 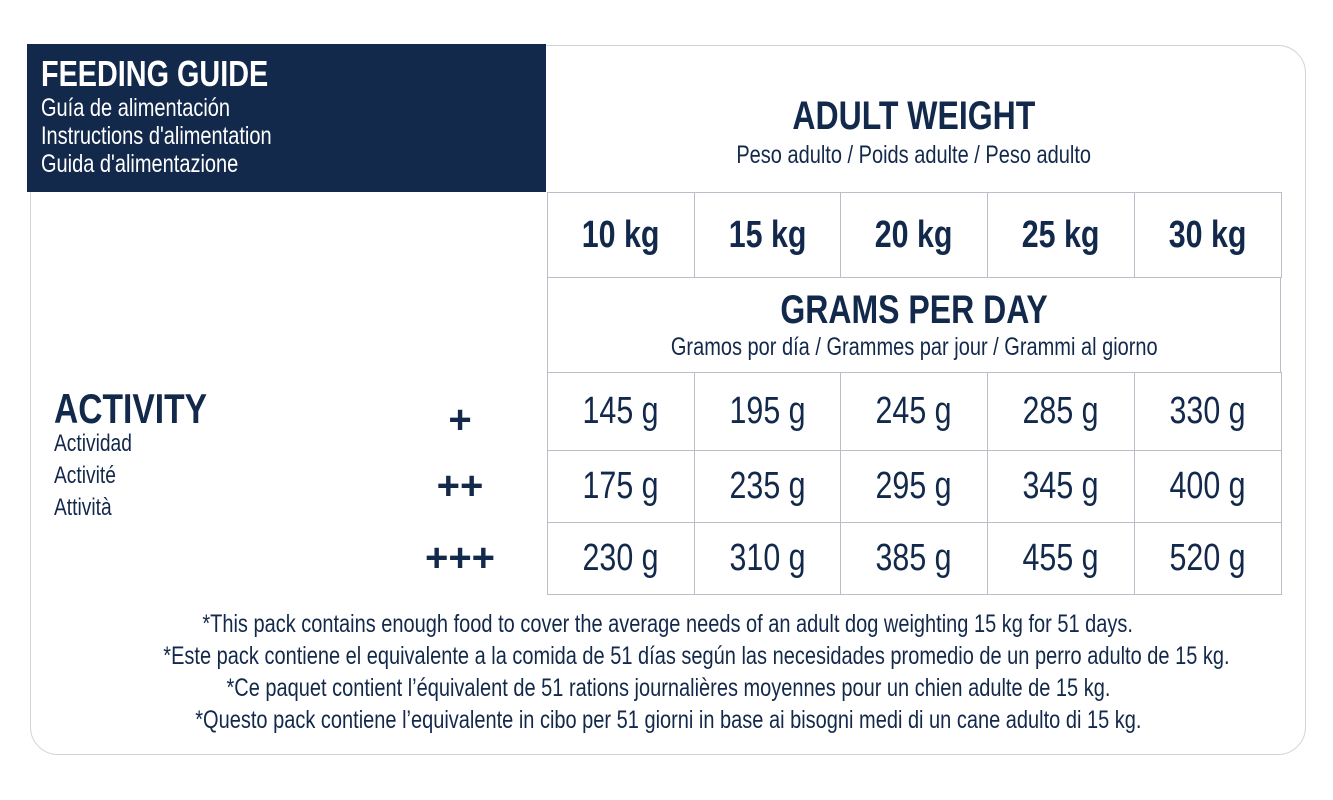 I want to click on cell-value: 145 g, so click(x=621, y=411).